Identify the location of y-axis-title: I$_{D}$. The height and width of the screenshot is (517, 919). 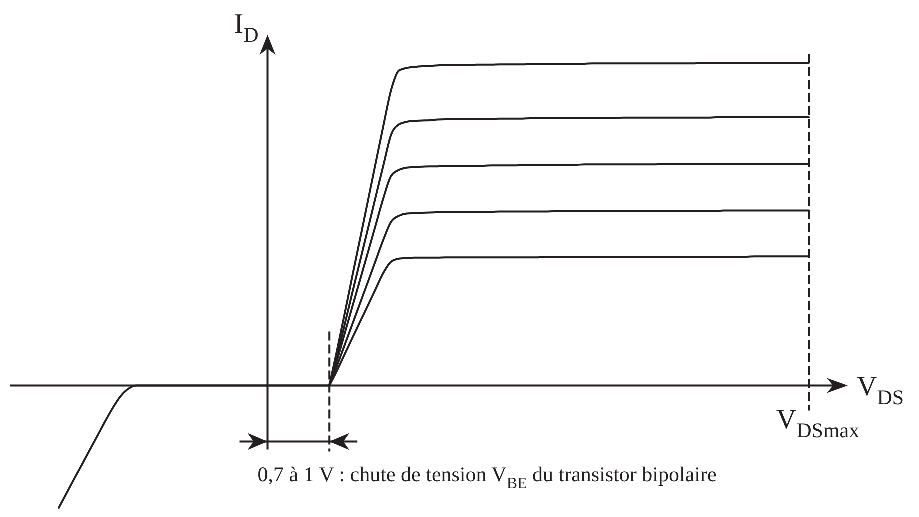
(246, 28).